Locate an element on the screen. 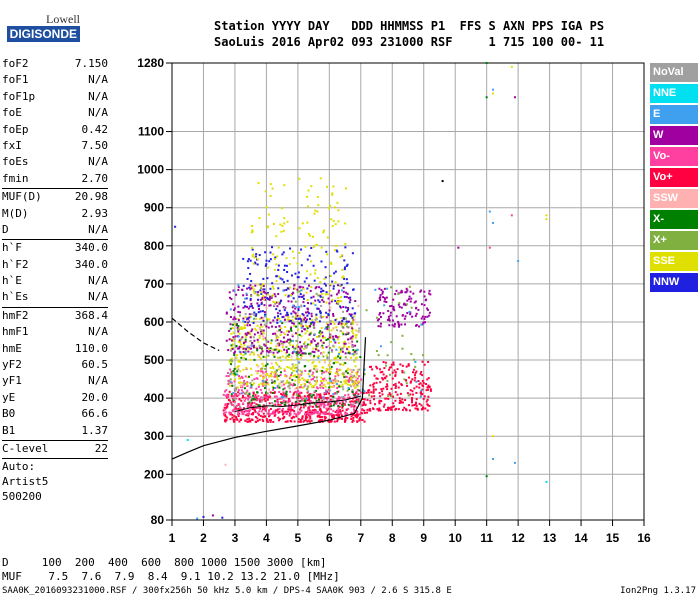  autoscaling-info: Auto: is located at coordinates (19, 467).